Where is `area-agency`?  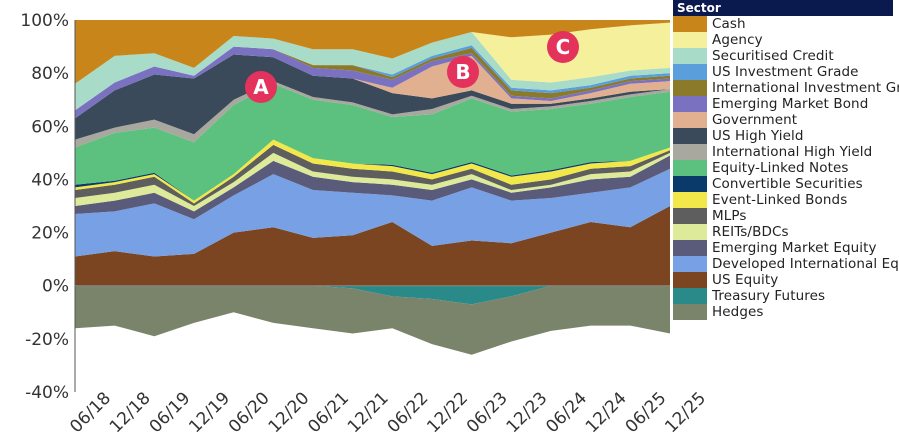
area-agency is located at coordinates (372, 53).